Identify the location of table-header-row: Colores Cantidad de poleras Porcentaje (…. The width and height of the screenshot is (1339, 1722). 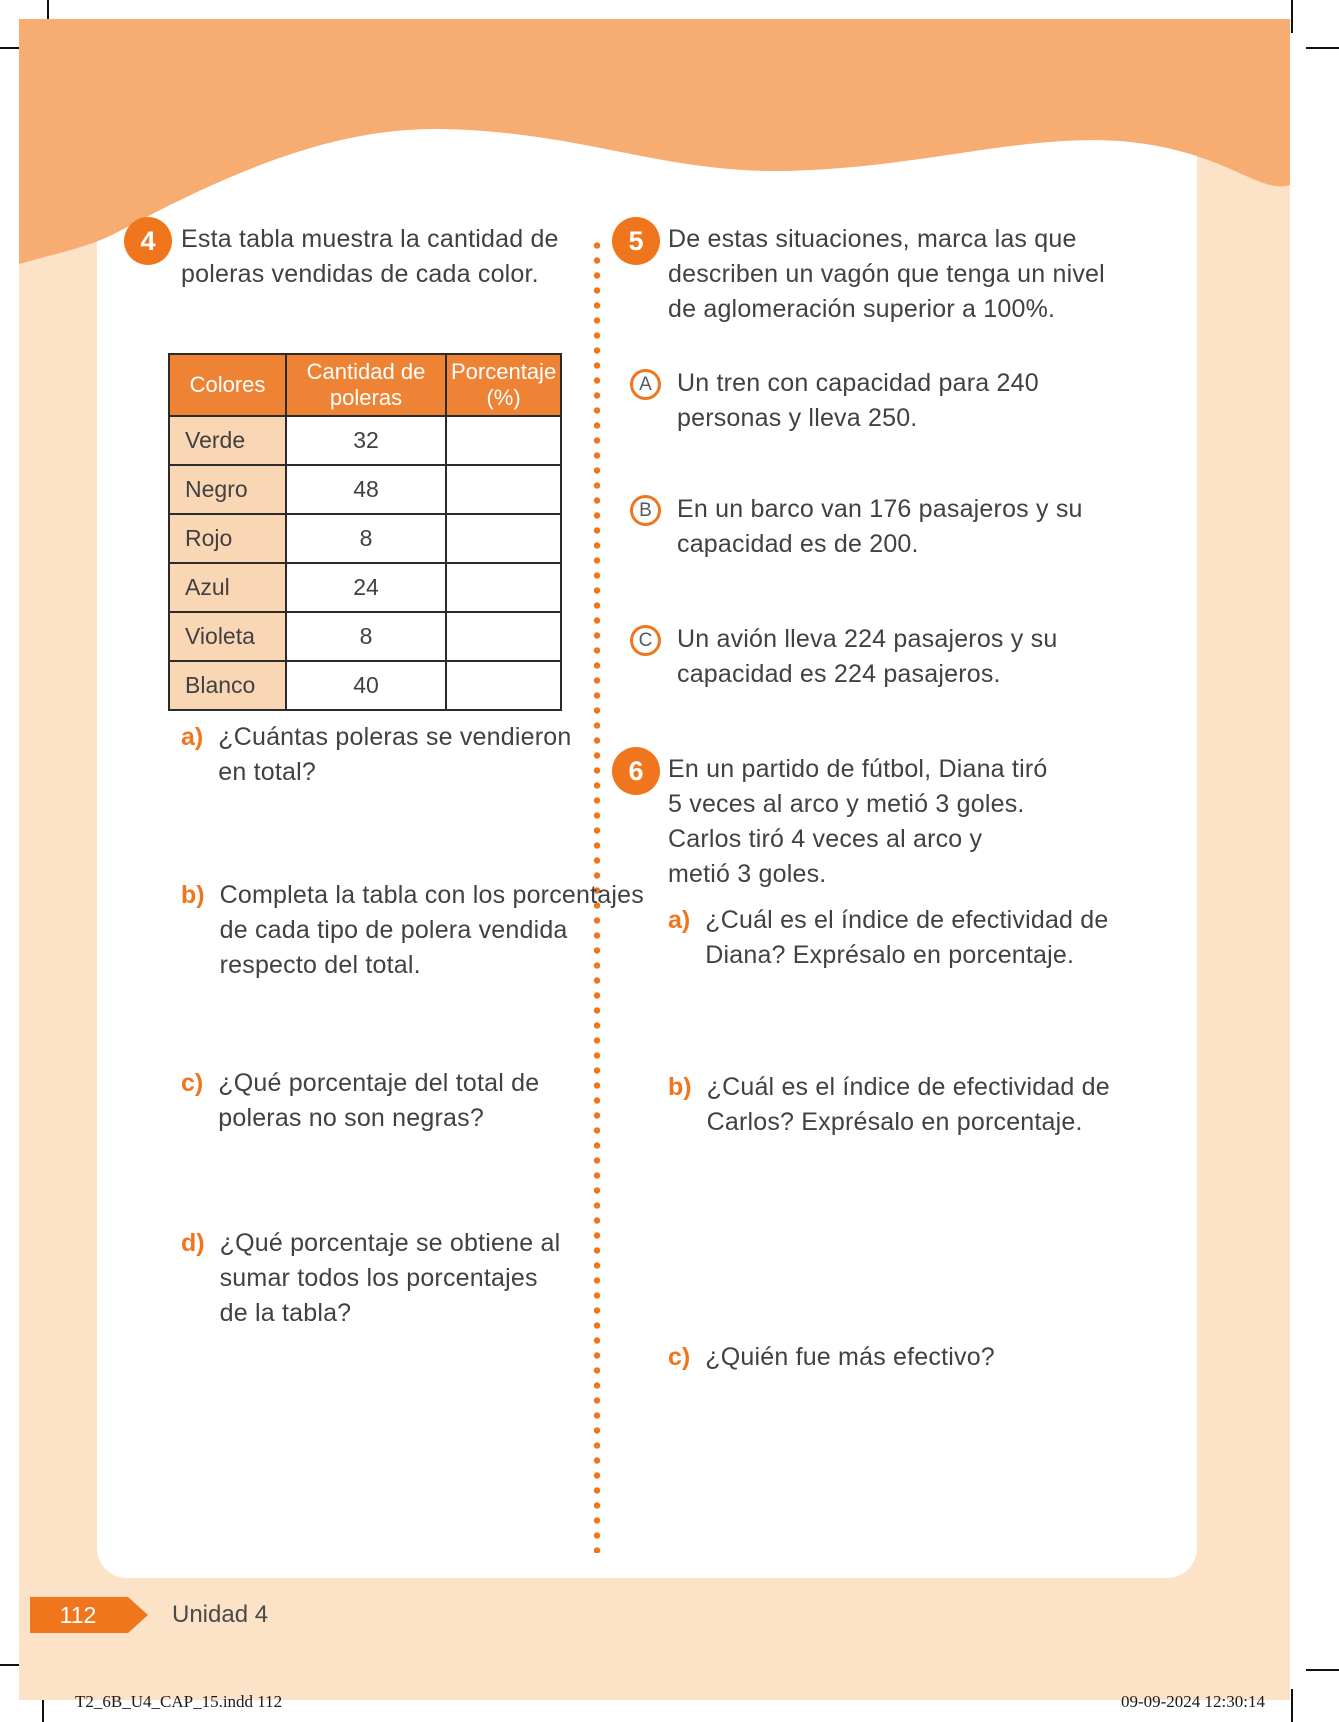
(365, 385).